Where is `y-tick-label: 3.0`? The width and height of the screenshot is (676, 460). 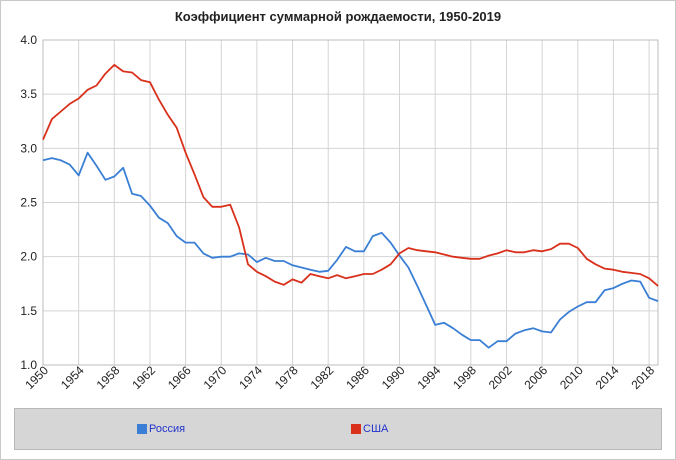
y-tick-label: 3.0 is located at coordinates (28, 148).